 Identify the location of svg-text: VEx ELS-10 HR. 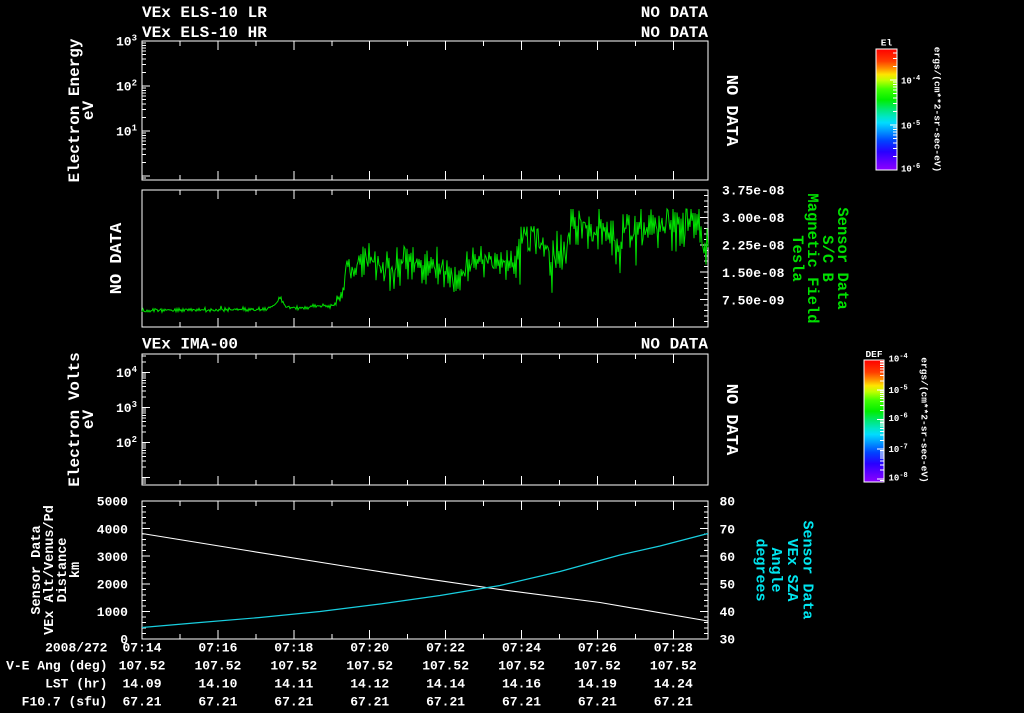
(204, 33).